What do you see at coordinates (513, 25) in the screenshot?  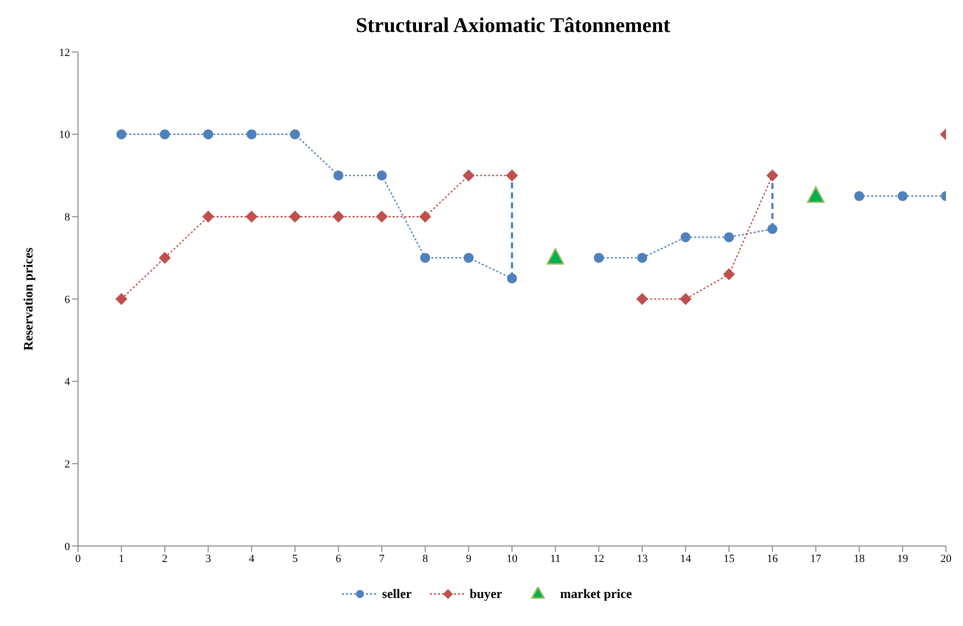 I see `chart-title: Structural Axiomatic Tâtonnement` at bounding box center [513, 25].